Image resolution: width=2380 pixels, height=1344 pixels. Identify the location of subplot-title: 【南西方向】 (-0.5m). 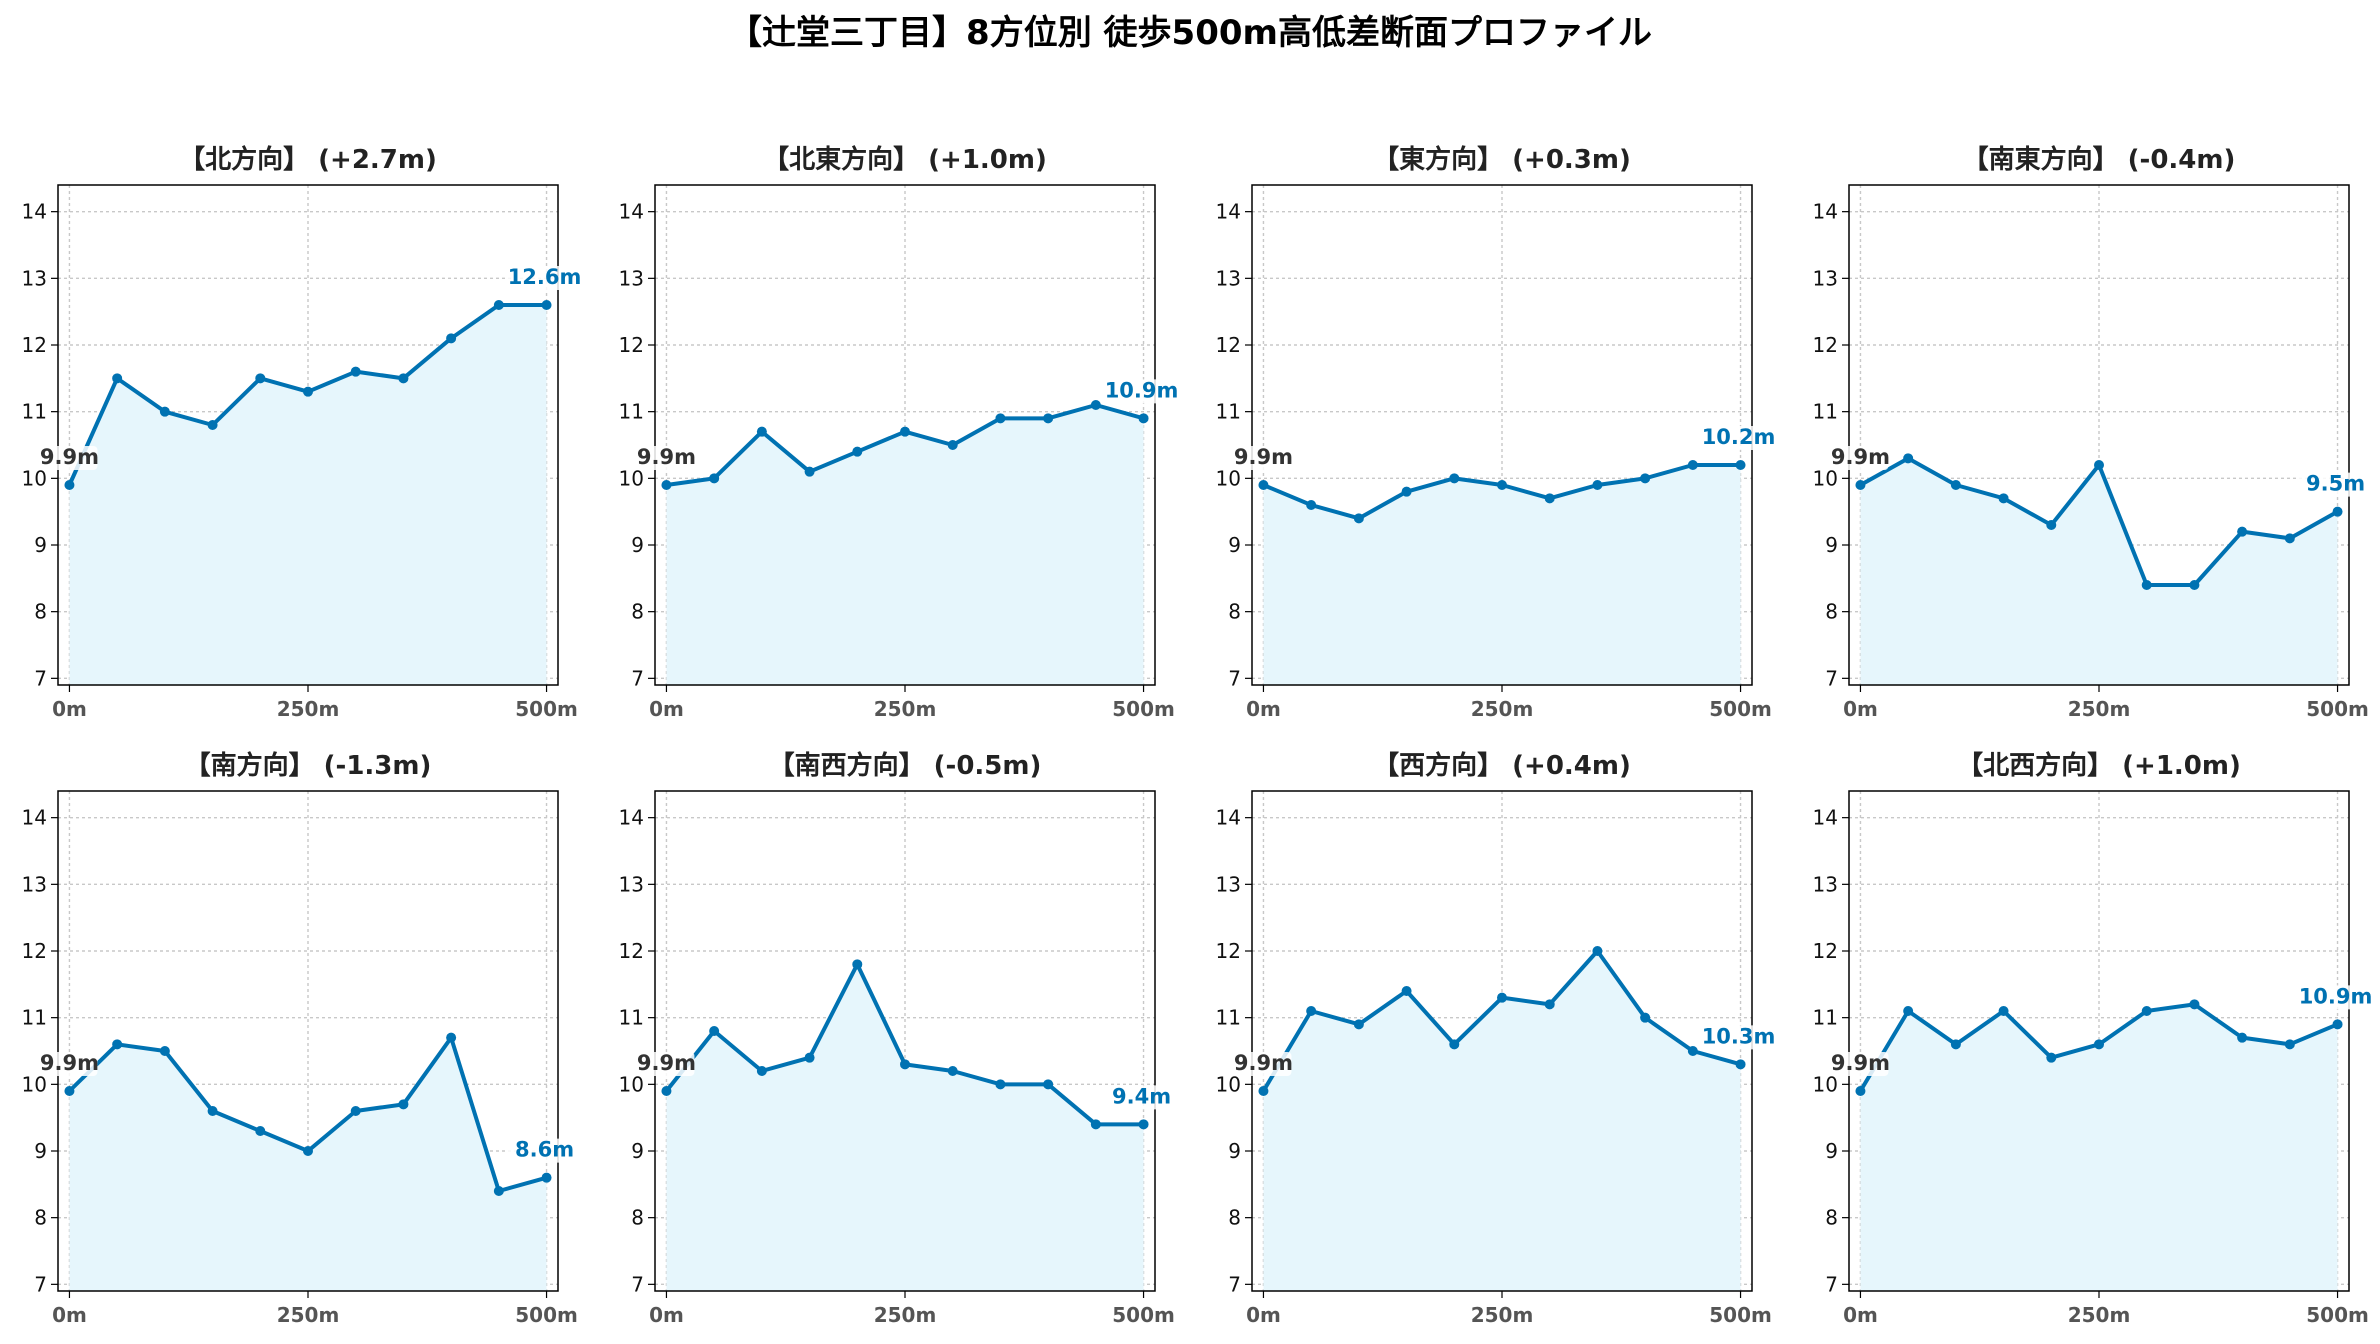
(905, 765).